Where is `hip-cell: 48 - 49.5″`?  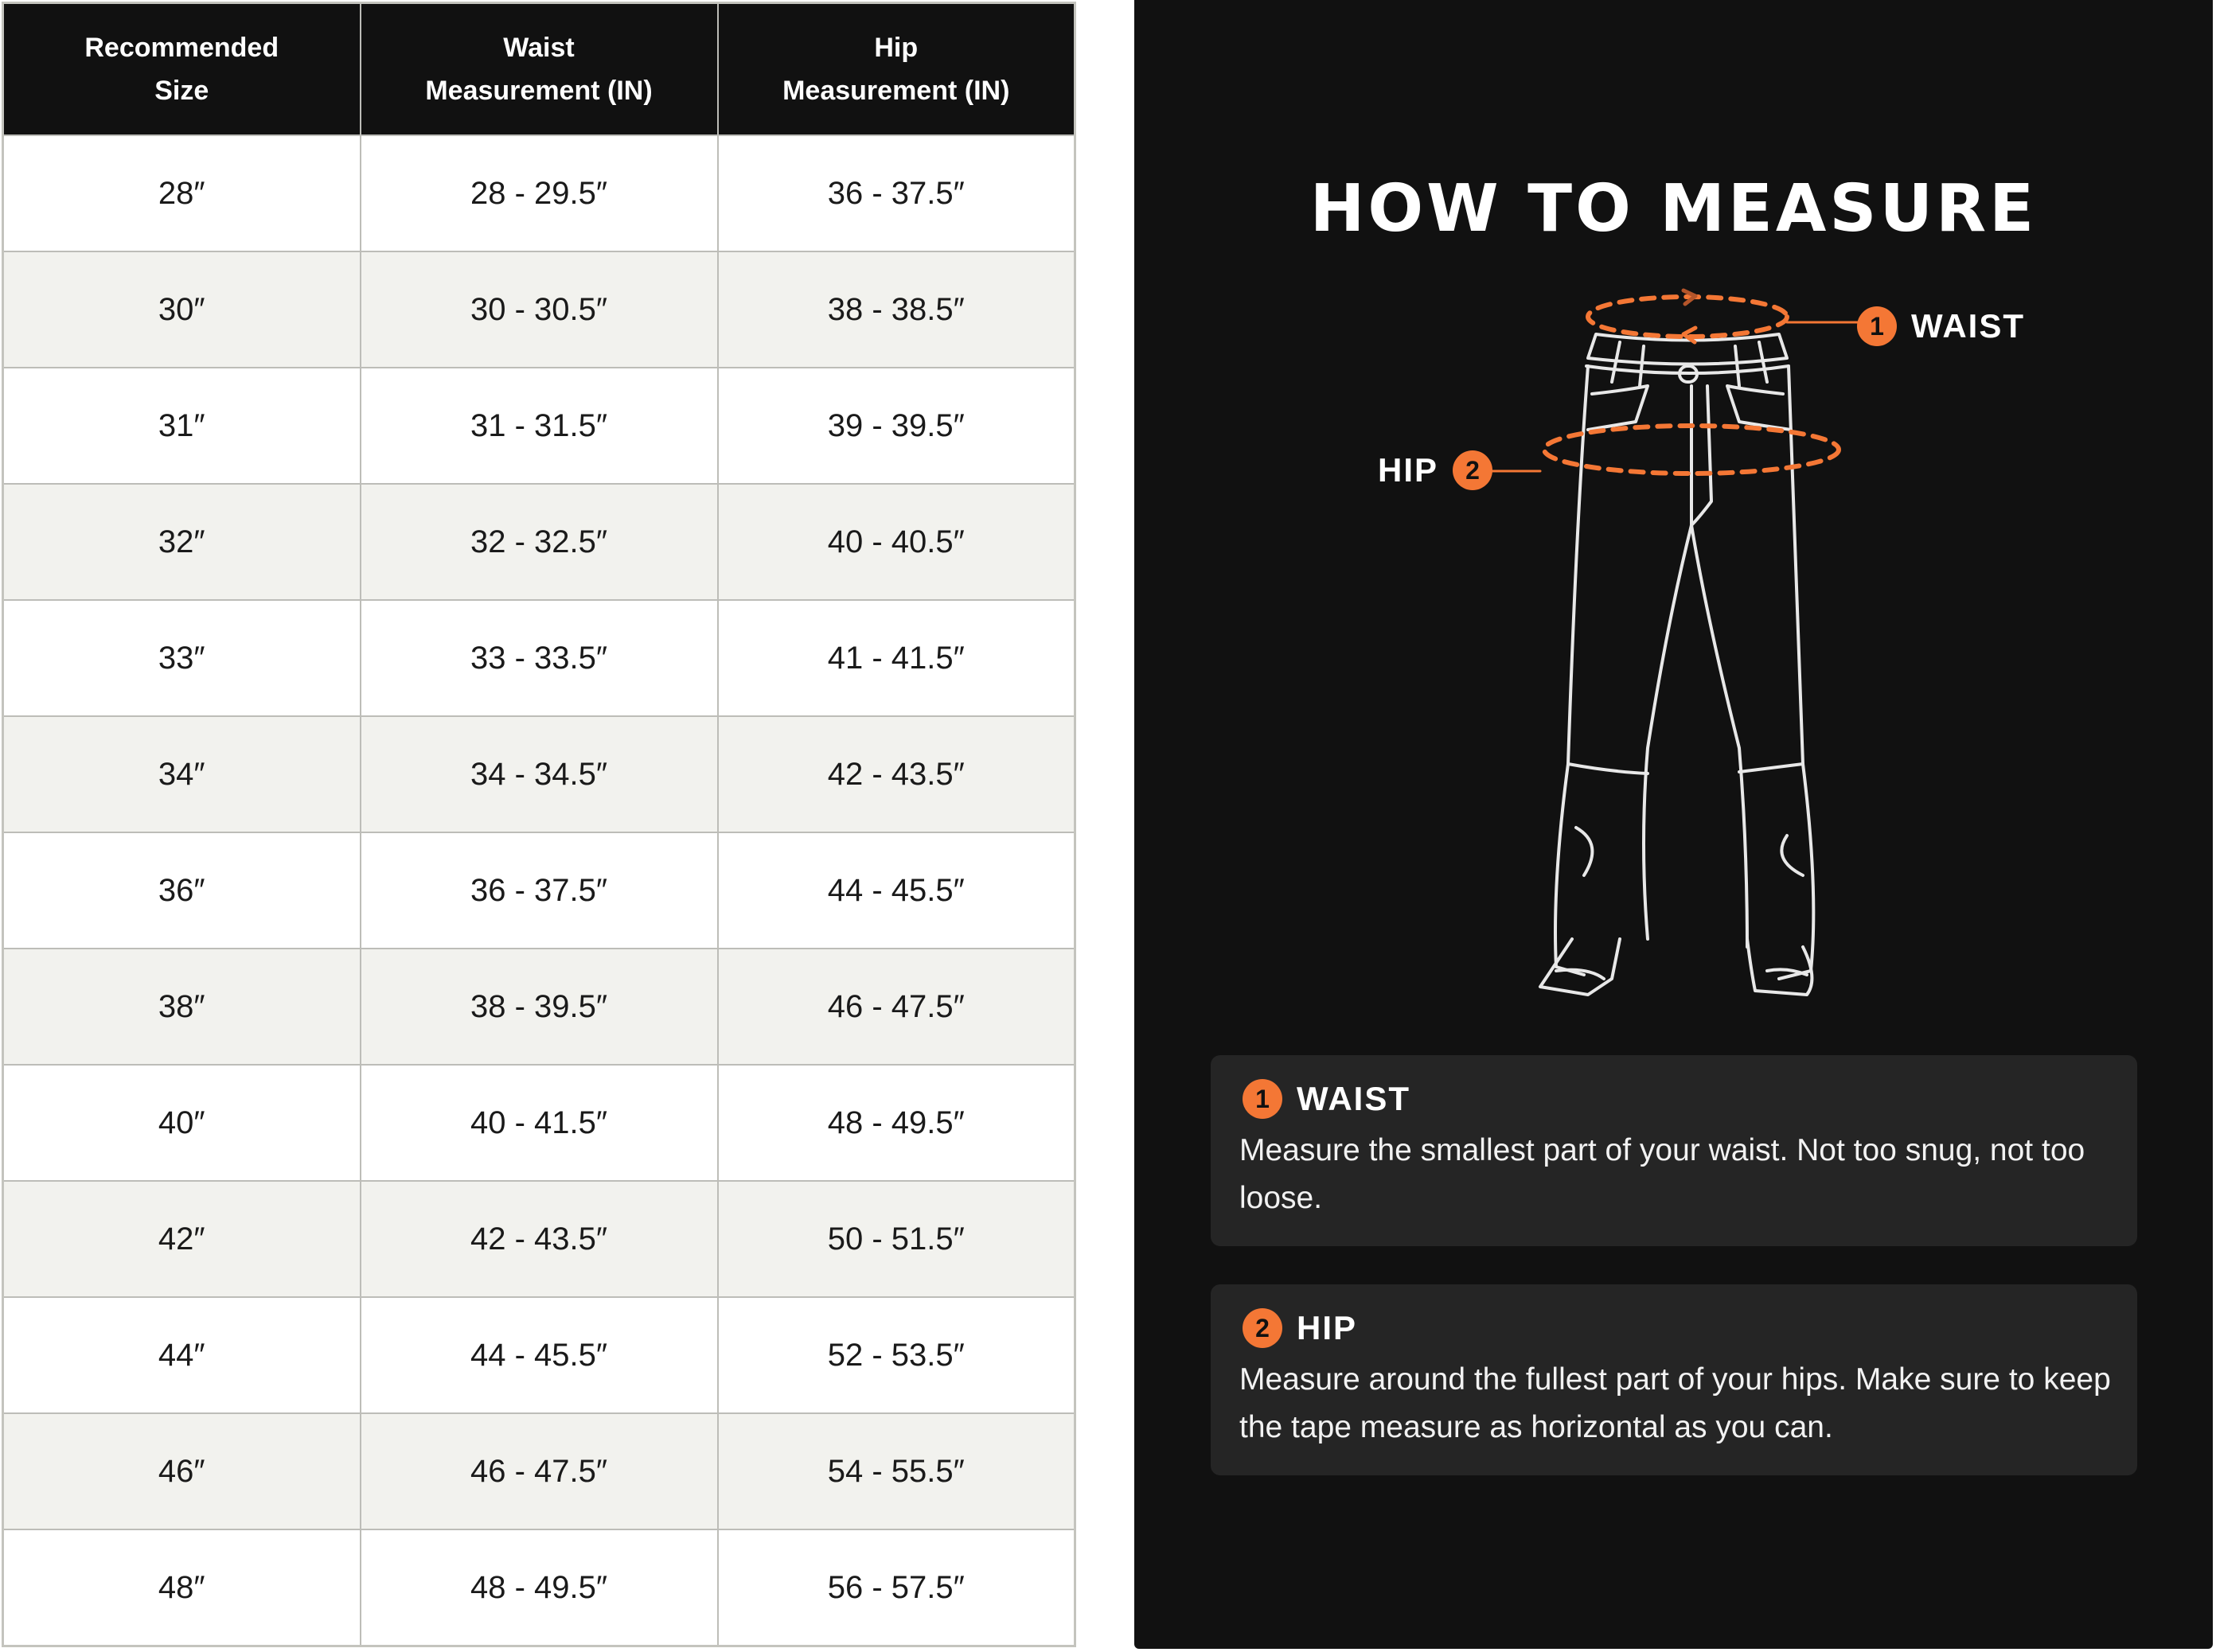 hip-cell: 48 - 49.5″ is located at coordinates (896, 1123).